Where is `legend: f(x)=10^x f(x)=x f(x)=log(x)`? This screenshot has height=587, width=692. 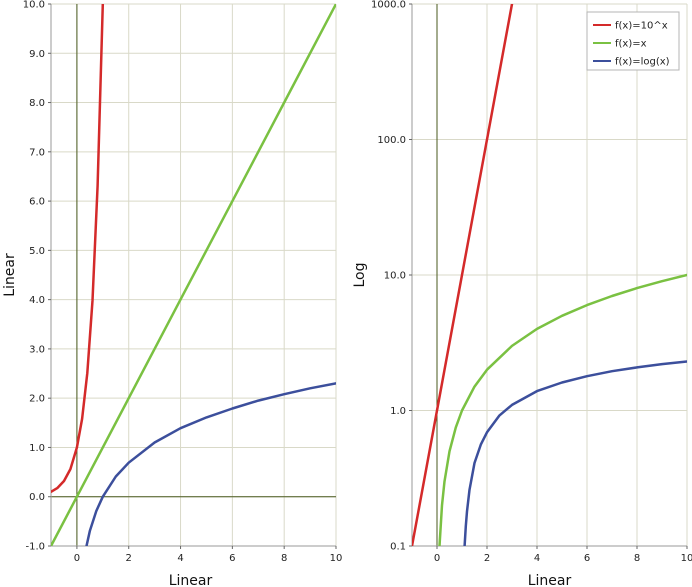
legend: f(x)=10^x f(x)=x f(x)=log(x) is located at coordinates (633, 41).